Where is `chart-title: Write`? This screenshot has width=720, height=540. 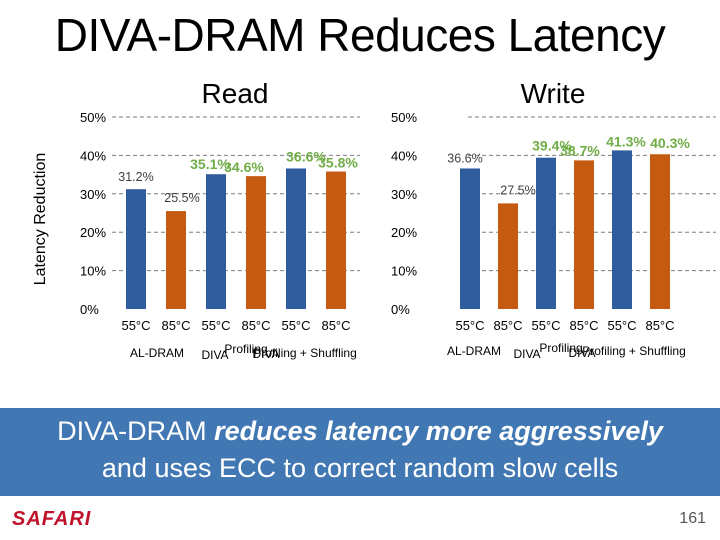
chart-title: Write is located at coordinates (553, 93).